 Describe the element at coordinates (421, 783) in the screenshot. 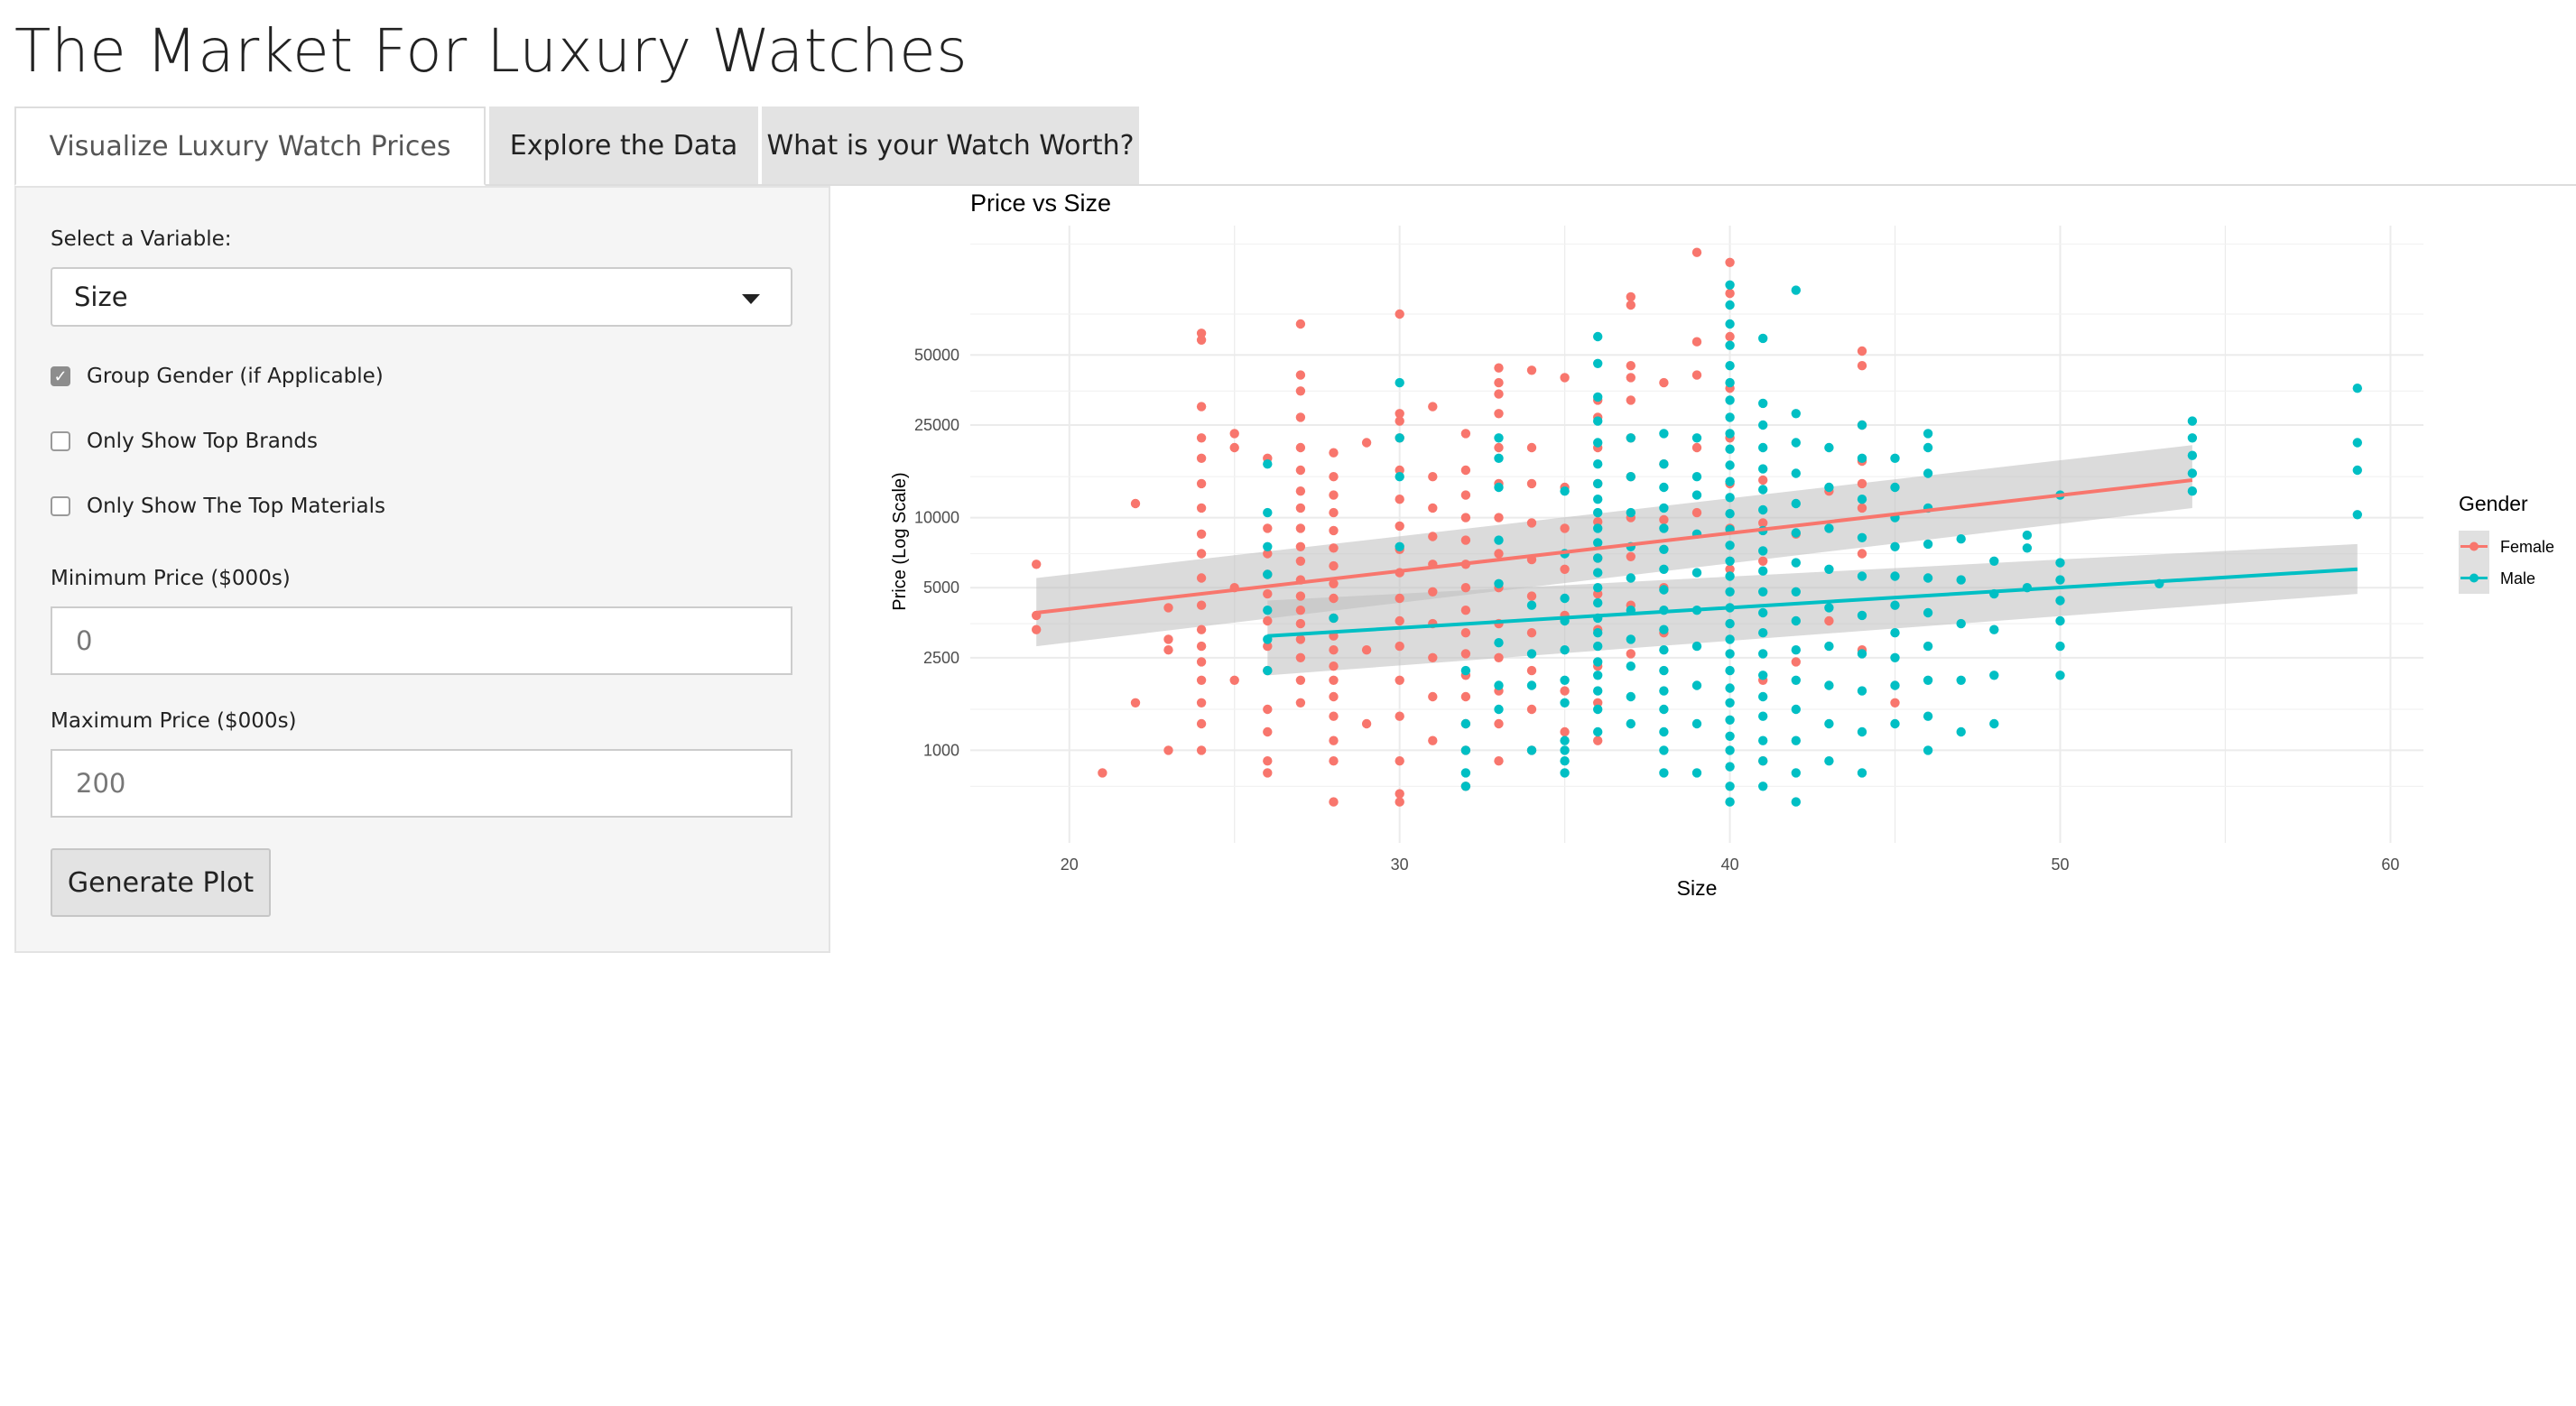

I see `max-price-input: 200` at that location.